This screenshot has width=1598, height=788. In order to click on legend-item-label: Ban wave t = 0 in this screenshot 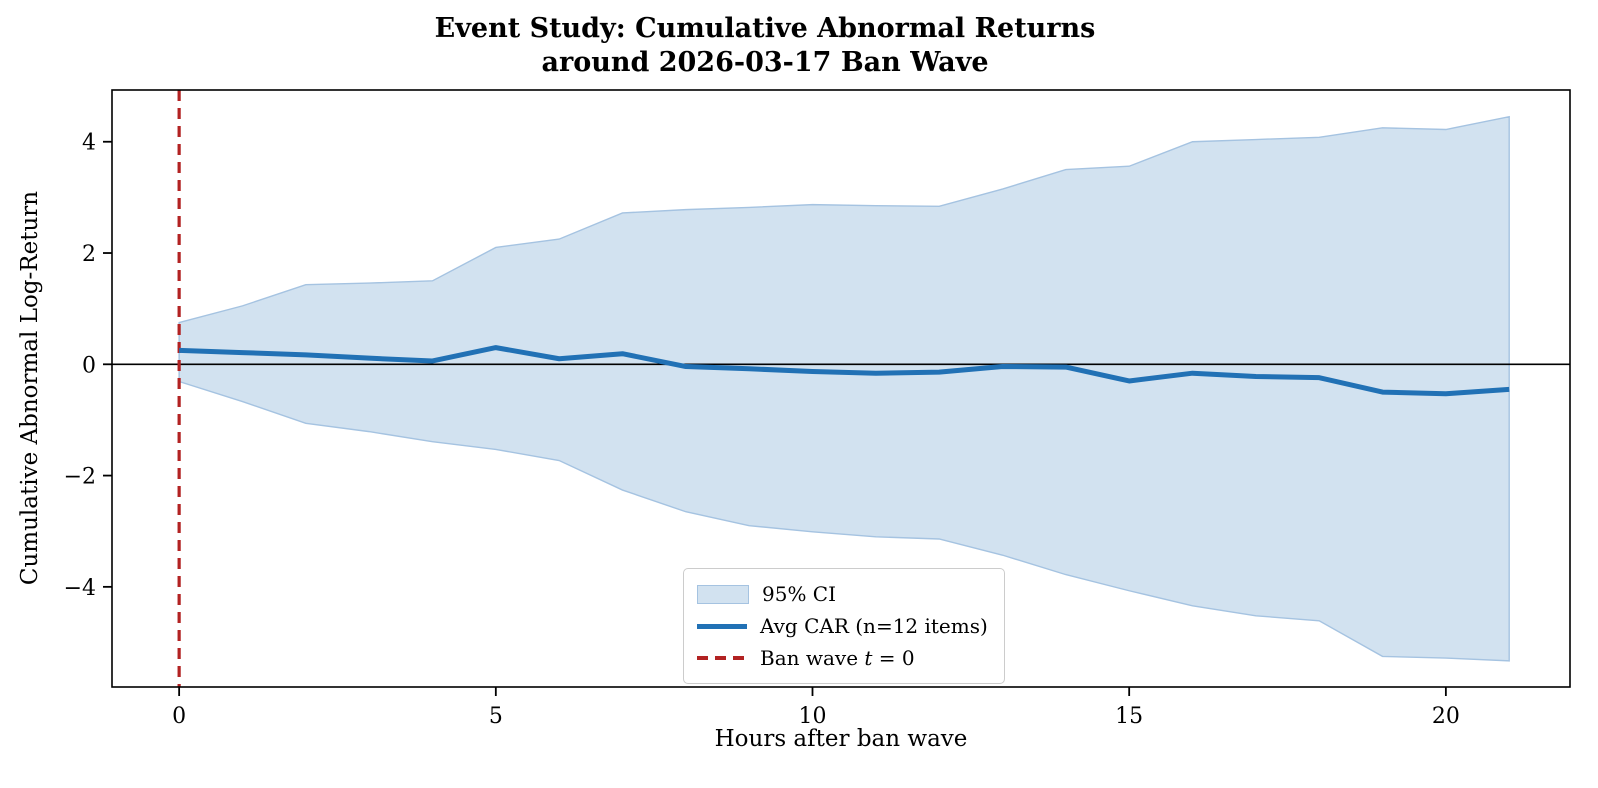, I will do `click(837, 658)`.